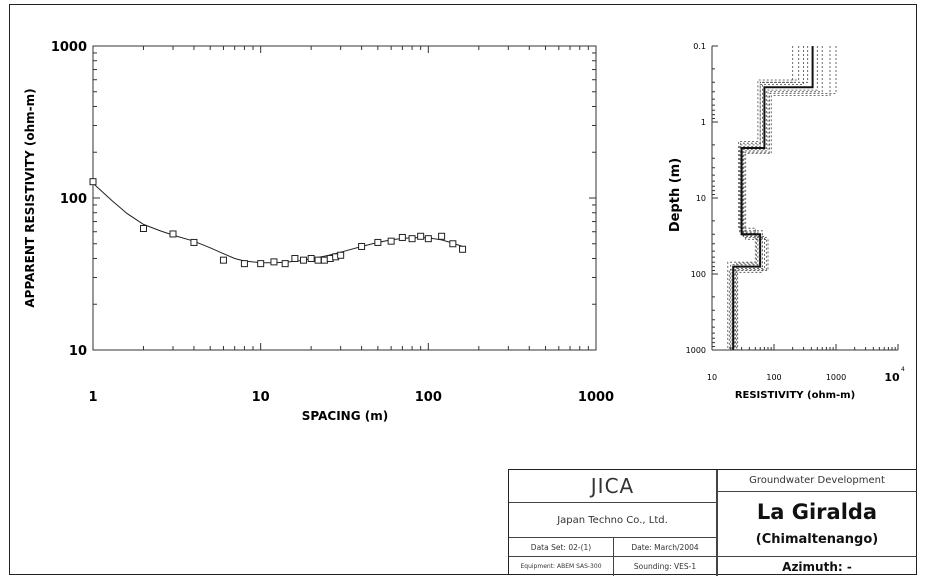 Image resolution: width=926 pixels, height=581 pixels. Describe the element at coordinates (92, 397) in the screenshot. I see `x-tick-label: 1` at that location.